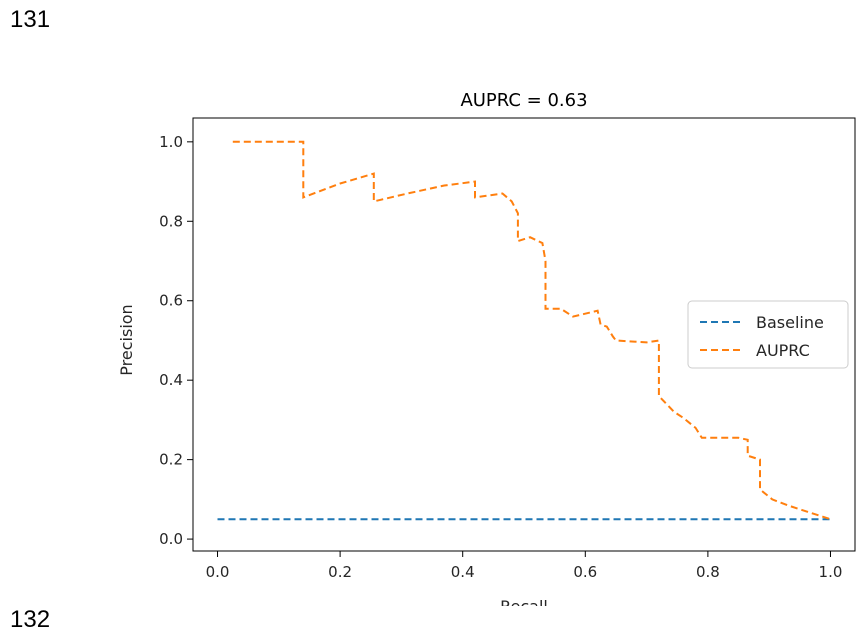 Image resolution: width=857 pixels, height=634 pixels. What do you see at coordinates (171, 460) in the screenshot?
I see `y-tick-label: 0.2` at bounding box center [171, 460].